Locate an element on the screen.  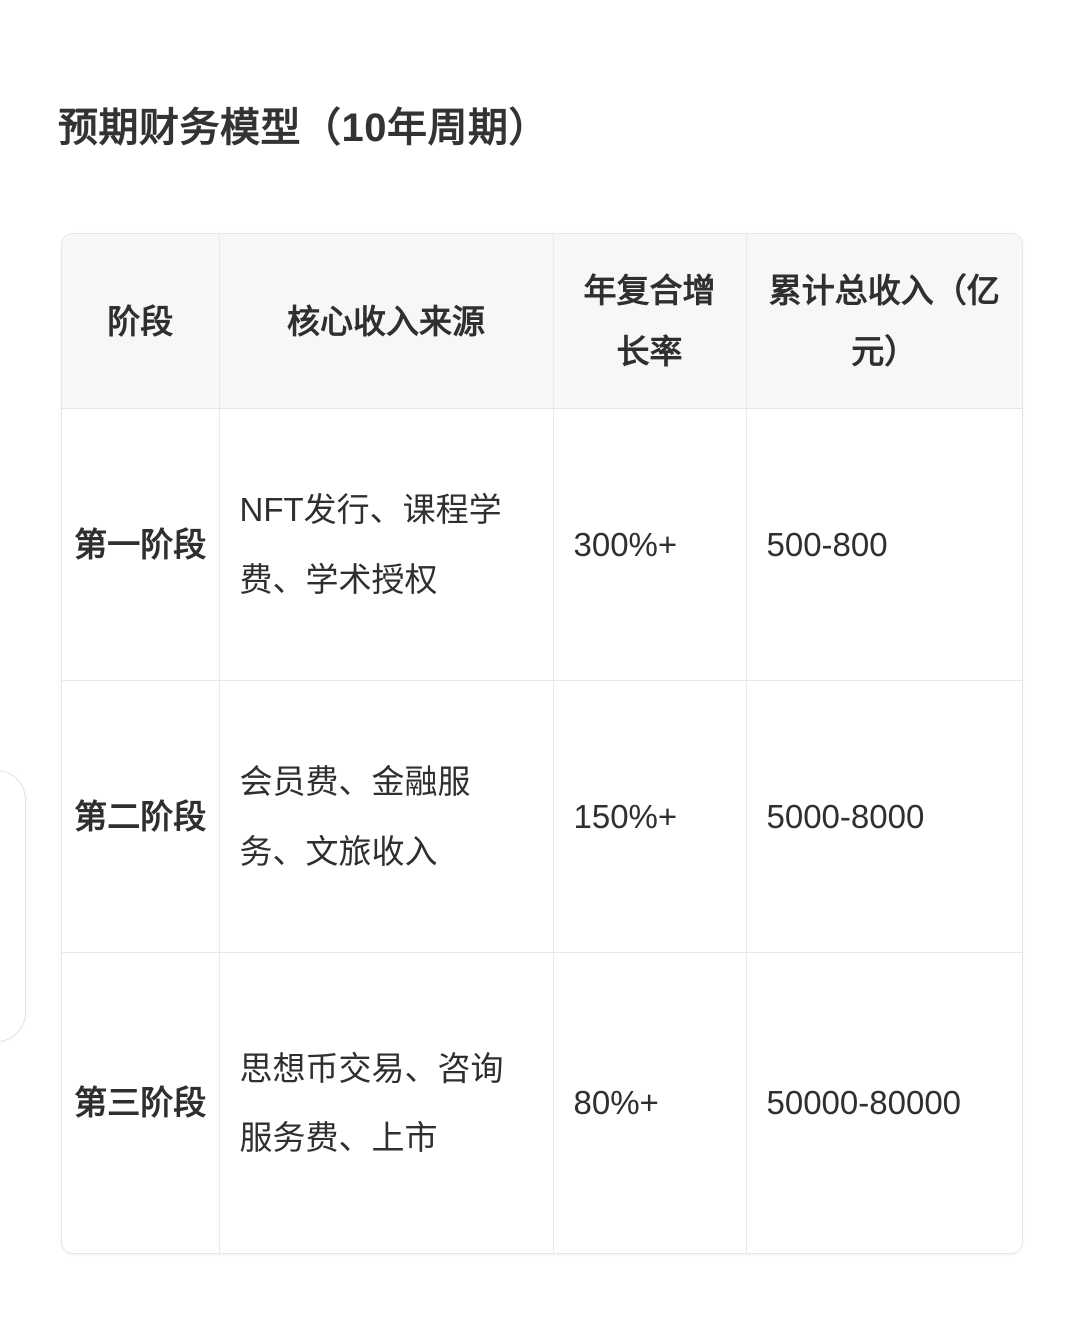
cell-cumulative-revenue: 50000-80000 is located at coordinates (864, 1103).